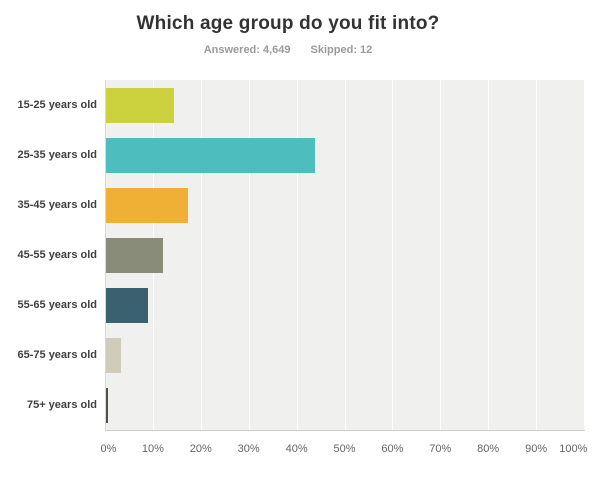  I want to click on x-axis: 0% 10% 20% 30% 40% 50% 60% 70% 80% 90% 100%, so click(344, 451).